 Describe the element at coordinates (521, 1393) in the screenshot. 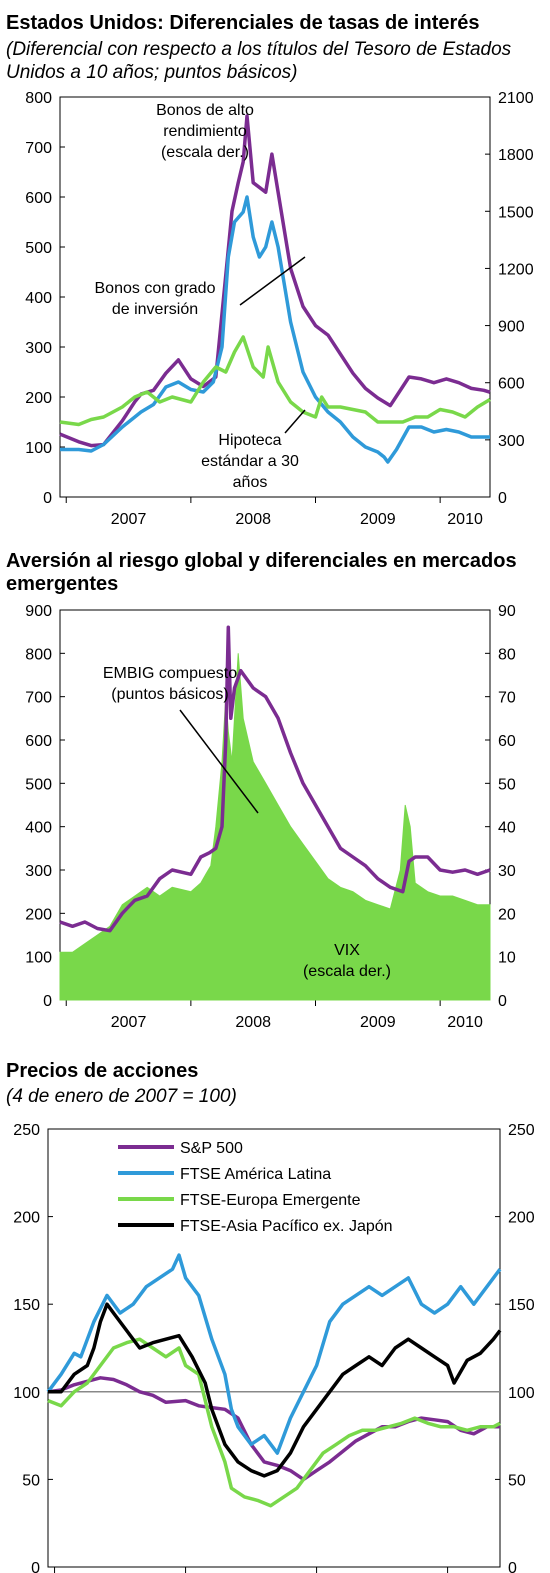

I see `right-tick-label: 100` at that location.